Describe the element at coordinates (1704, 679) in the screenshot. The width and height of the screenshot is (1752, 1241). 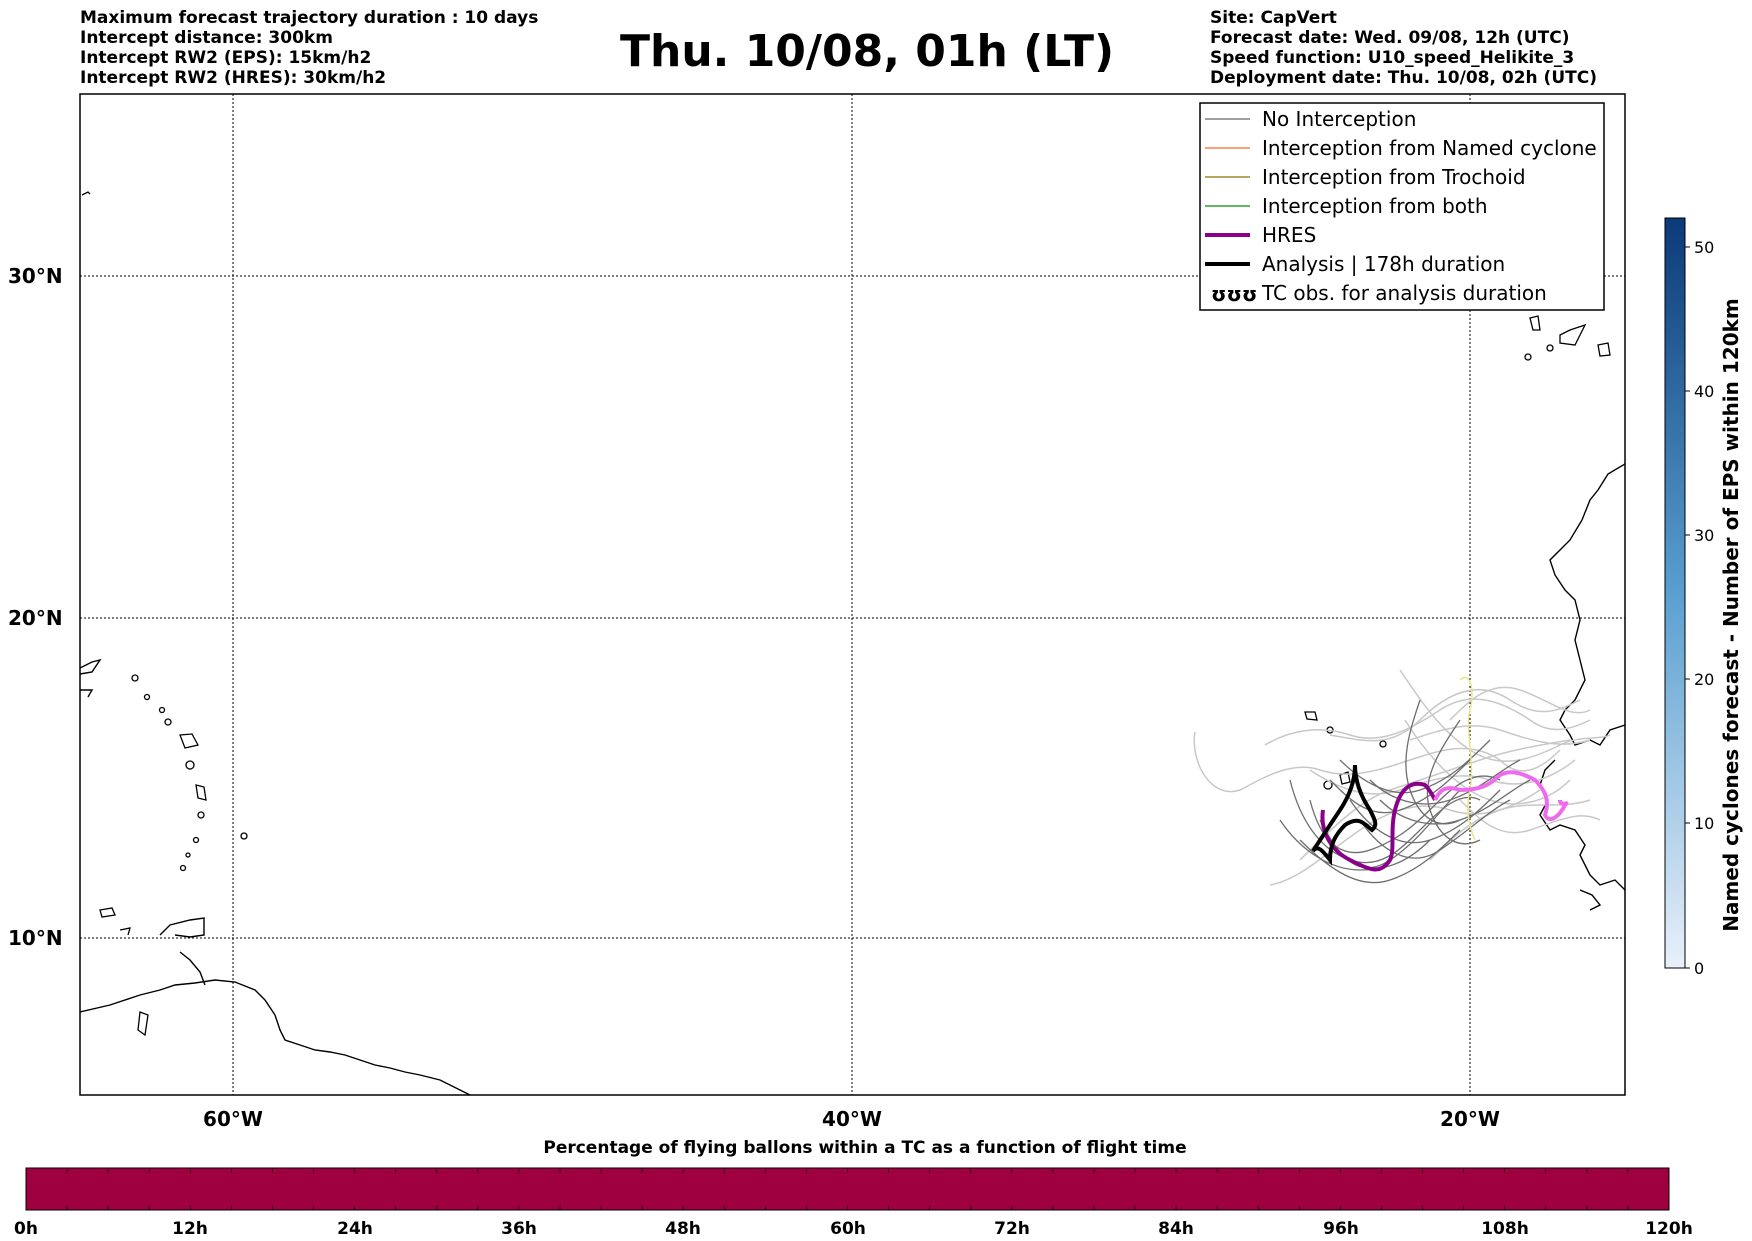
I see `colorbar-right-tick-20: 20` at that location.